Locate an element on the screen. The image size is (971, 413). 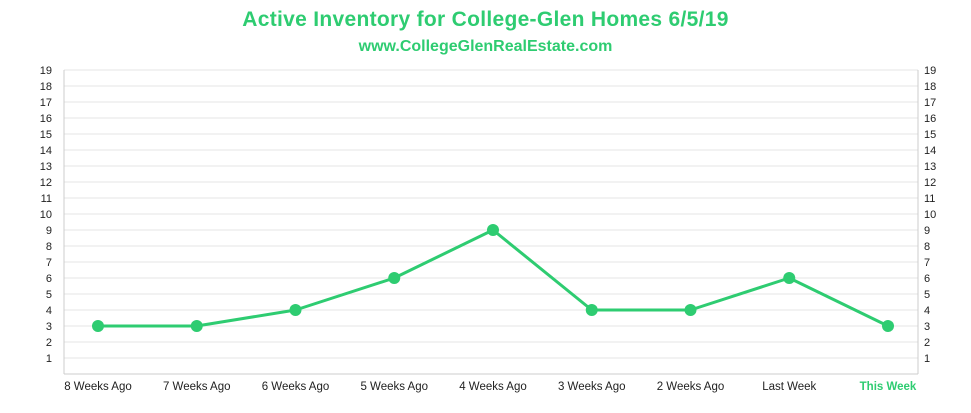
x-tick-label: 7 Weeks Ago is located at coordinates (197, 387).